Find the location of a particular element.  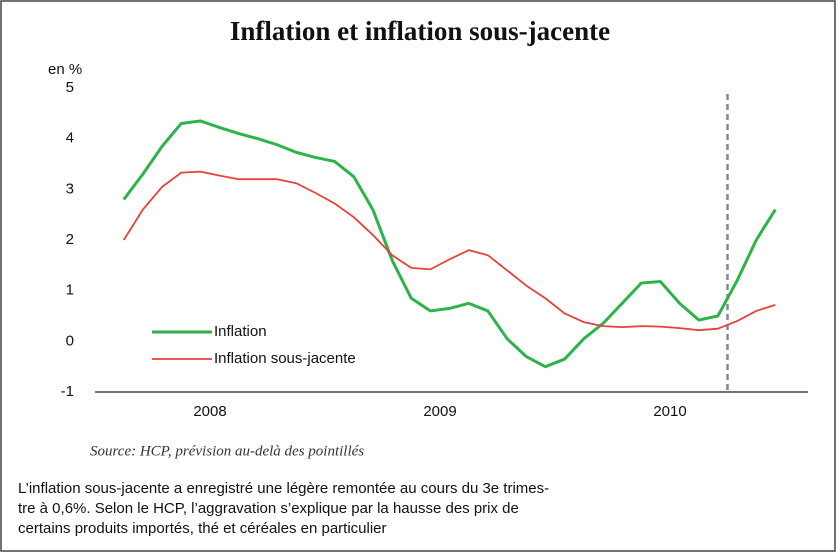

x-tick-label: 2009 is located at coordinates (439, 411).